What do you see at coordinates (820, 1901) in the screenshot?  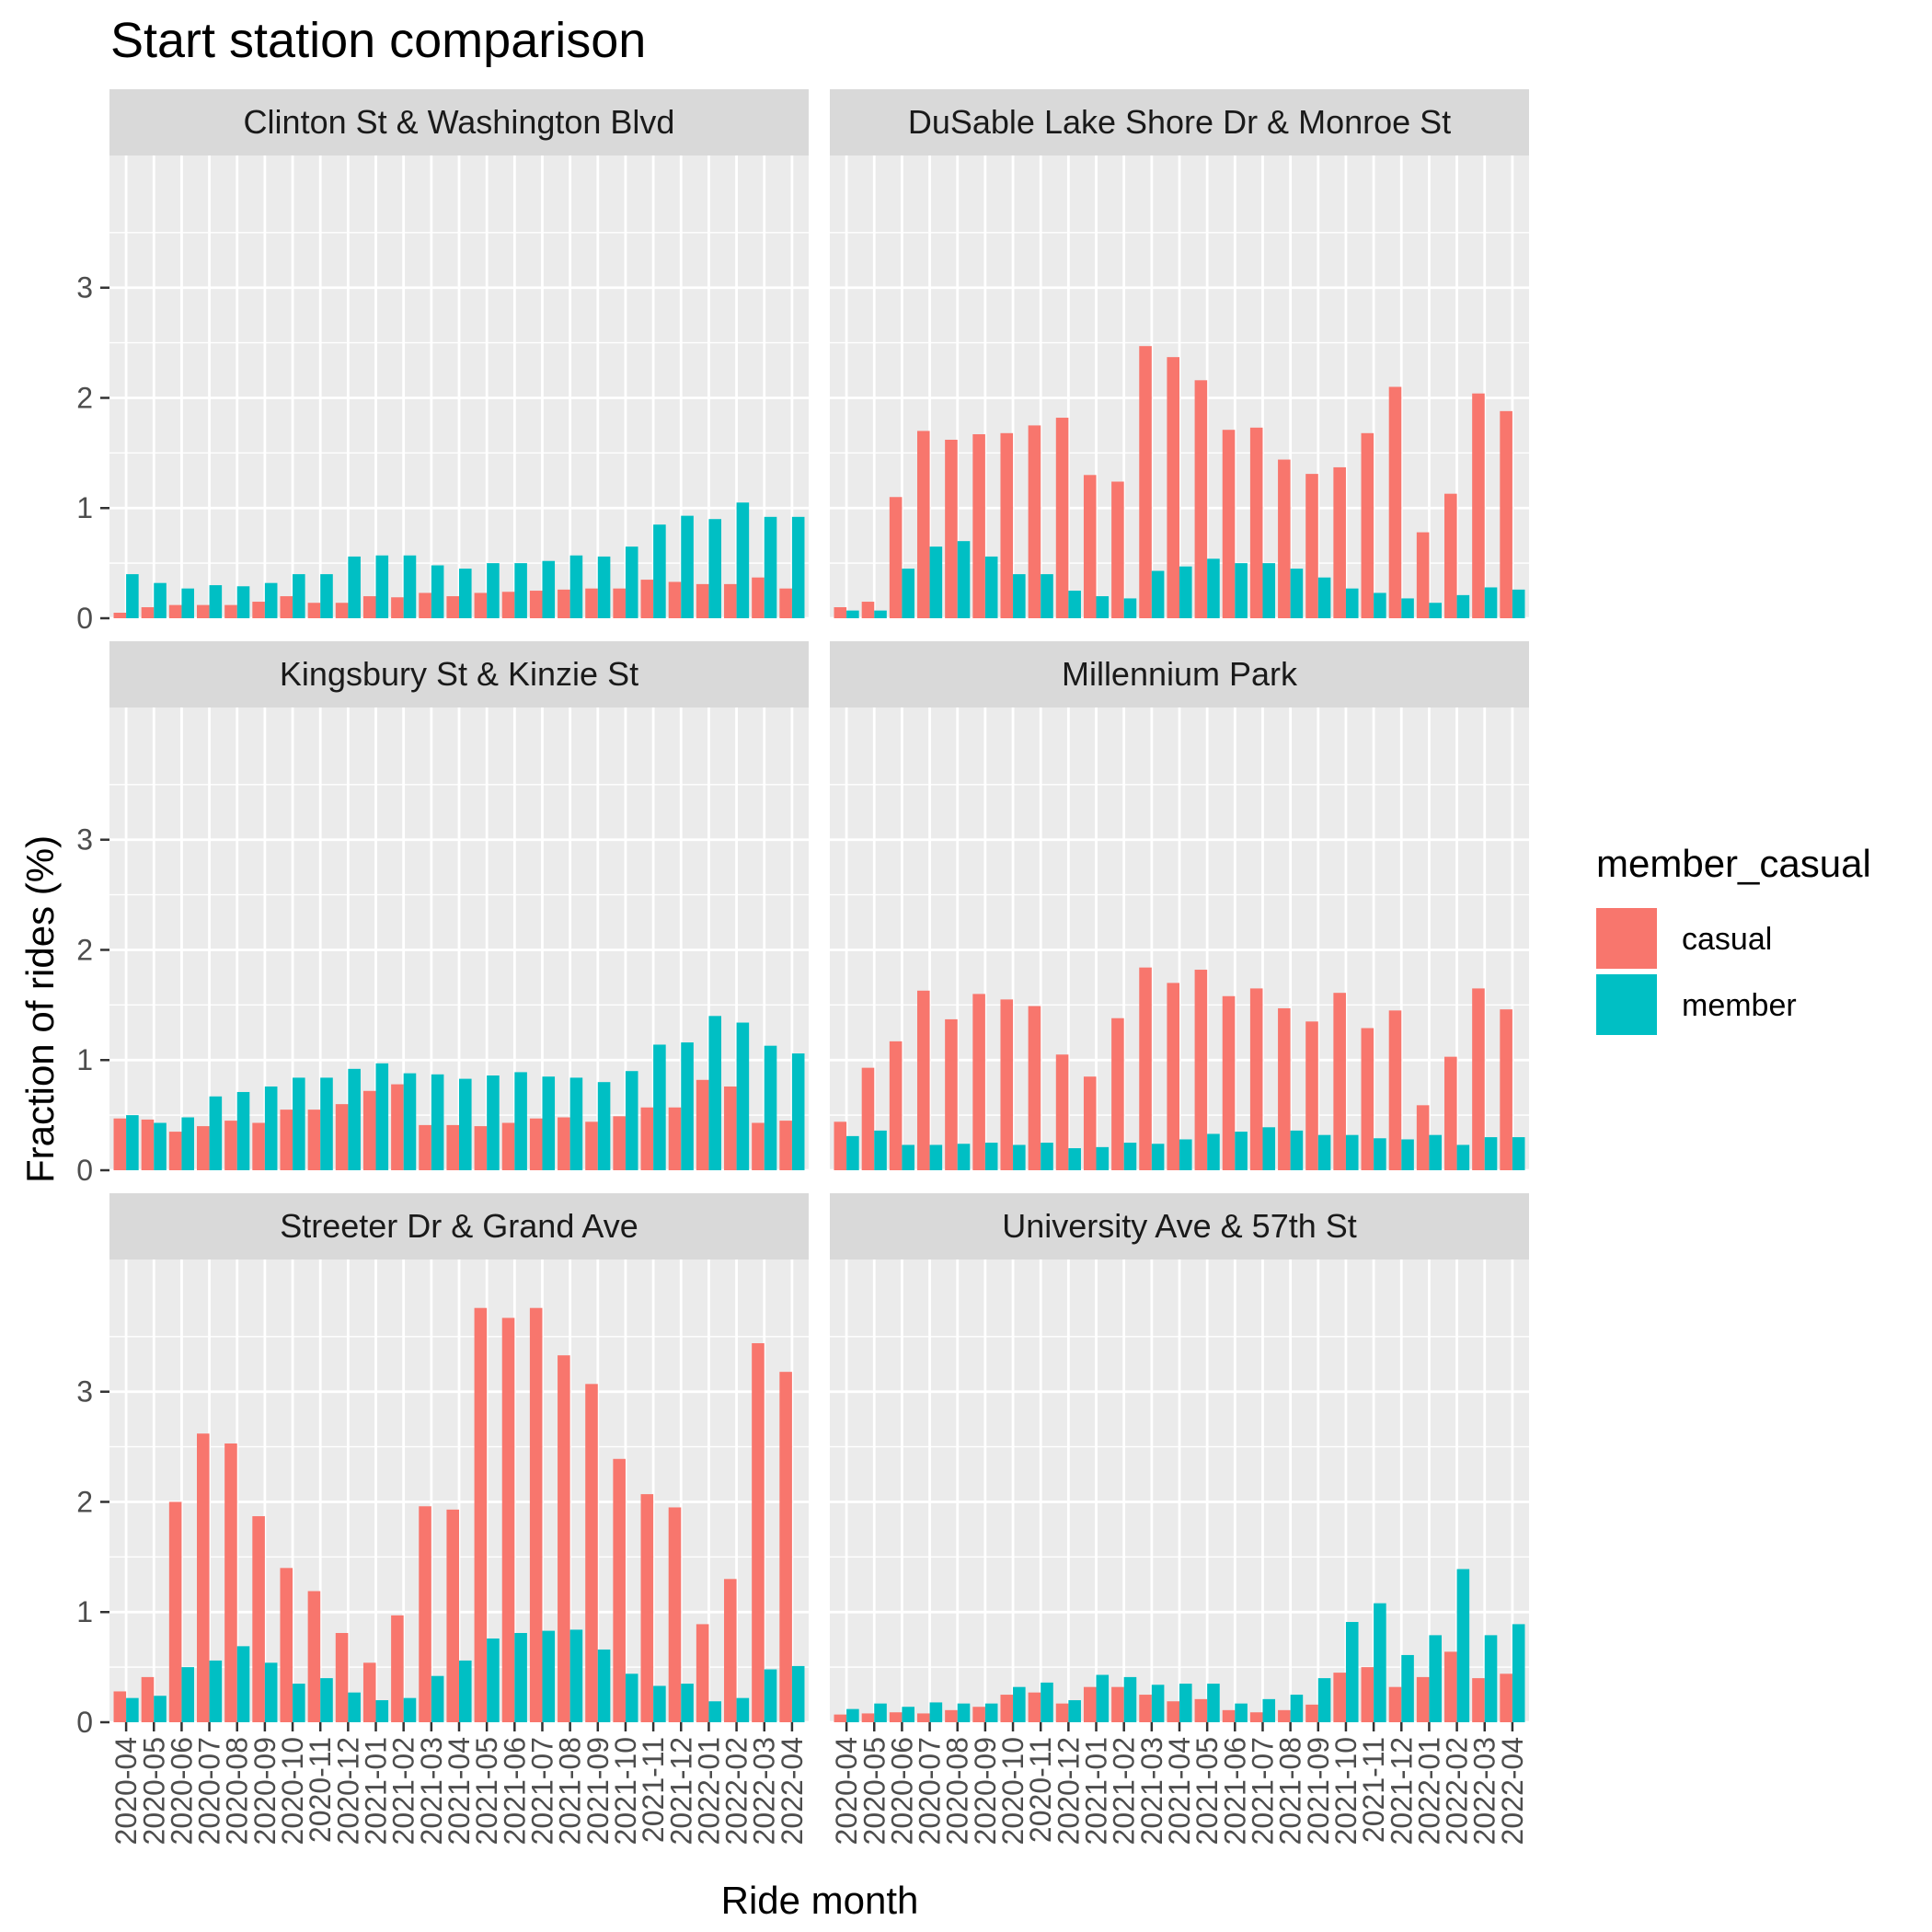 I see `x-axis-title: Ride month` at bounding box center [820, 1901].